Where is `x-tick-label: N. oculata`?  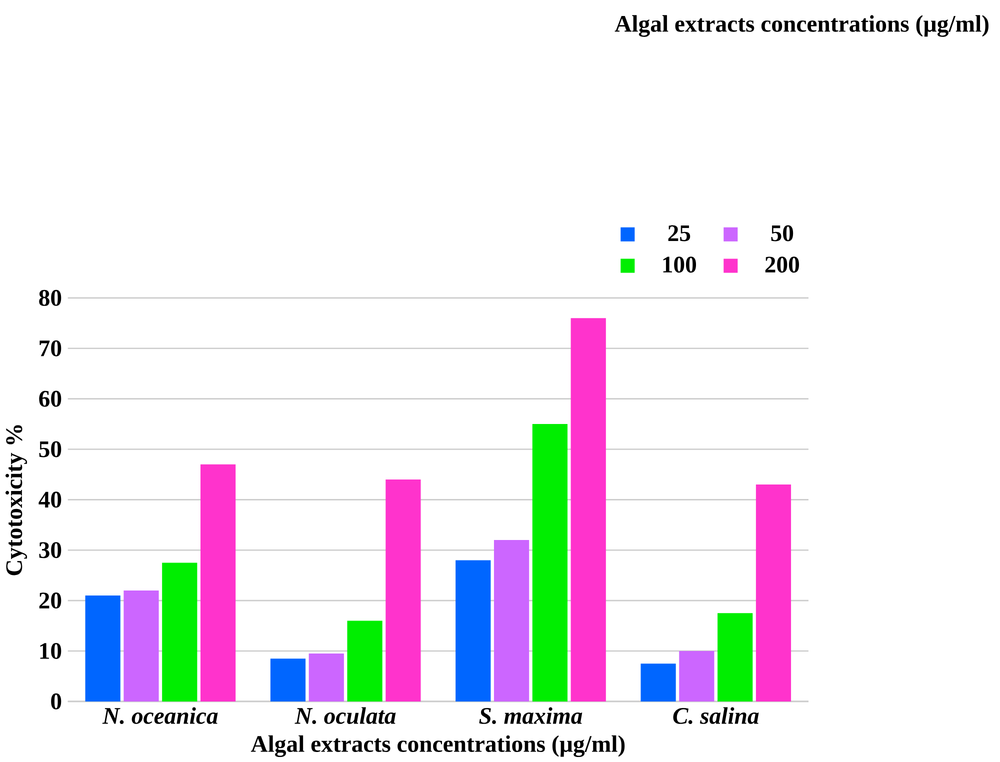
x-tick-label: N. oculata is located at coordinates (345, 715).